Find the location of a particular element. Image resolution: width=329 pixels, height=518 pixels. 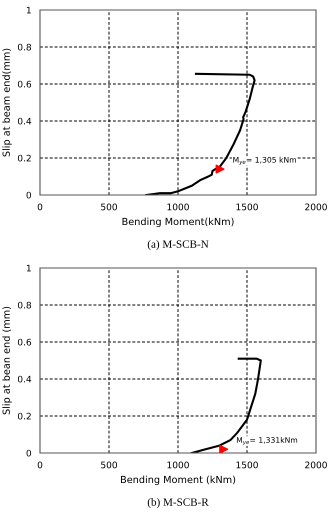

text: (b) M-SCB-R is located at coordinates (178, 503).